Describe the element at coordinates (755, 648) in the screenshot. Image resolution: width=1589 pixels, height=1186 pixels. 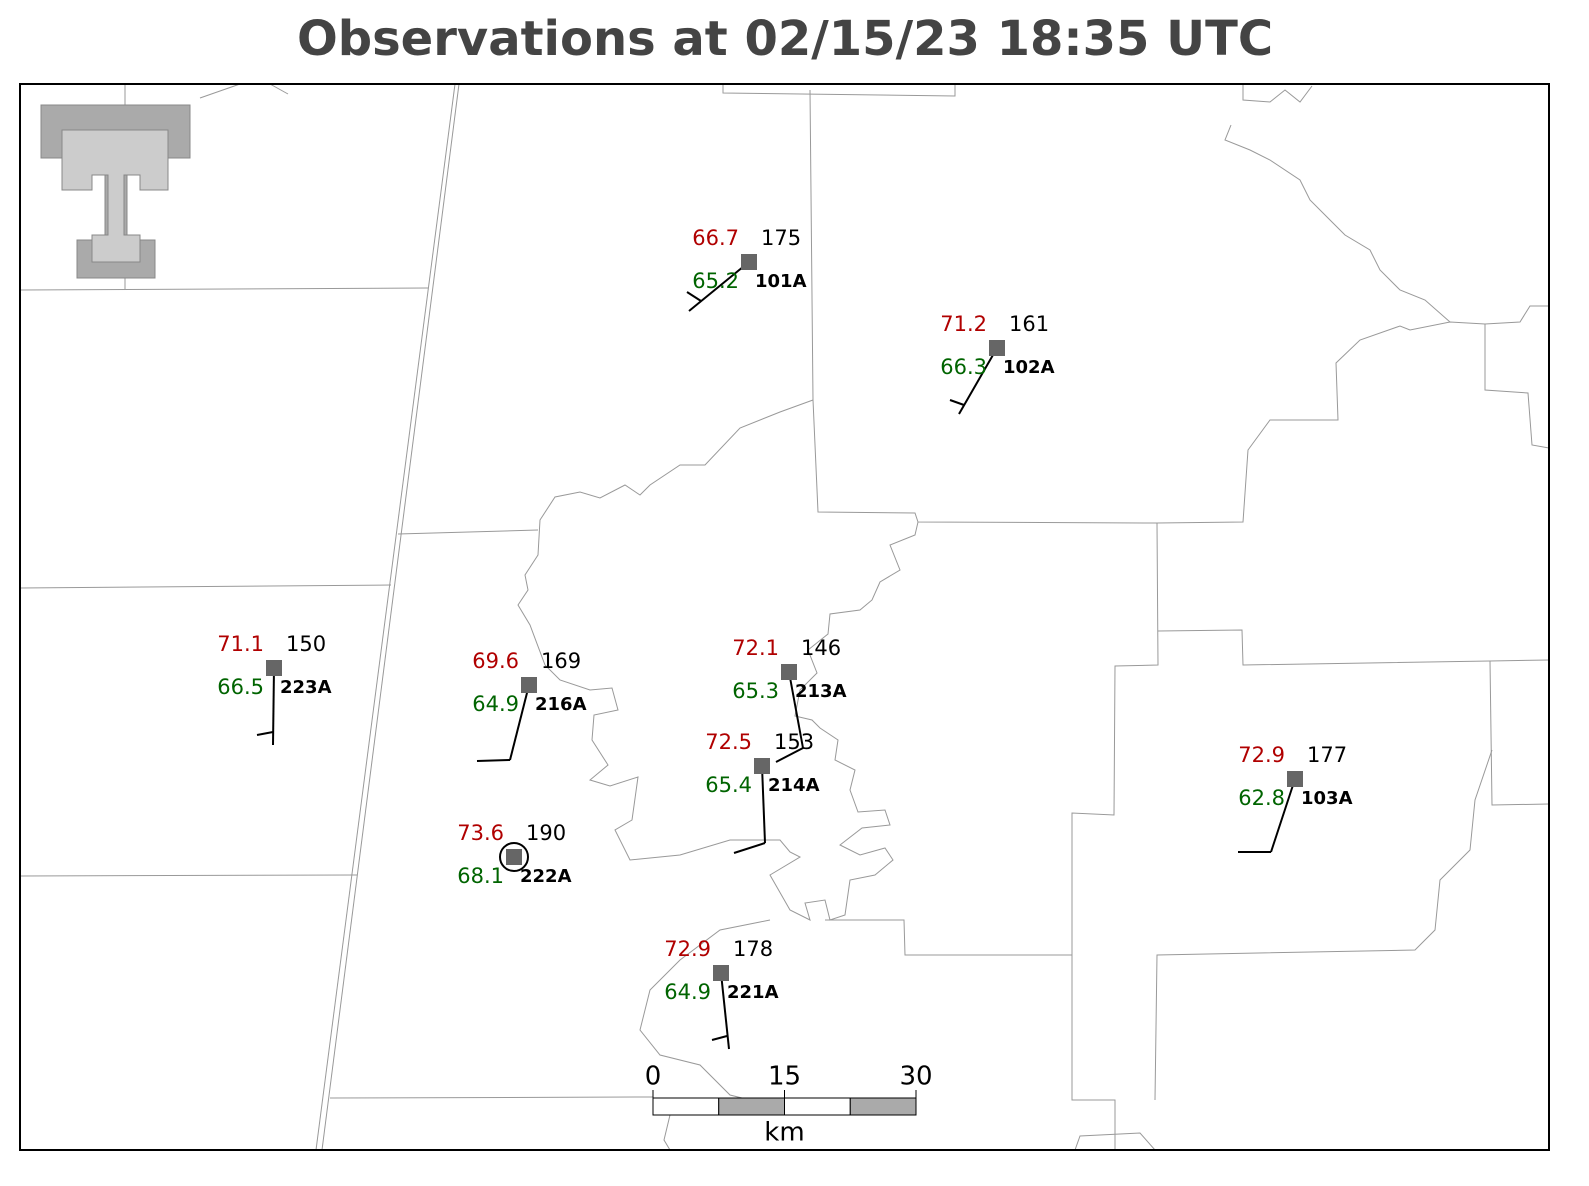
I see `temperature: 72.1` at that location.